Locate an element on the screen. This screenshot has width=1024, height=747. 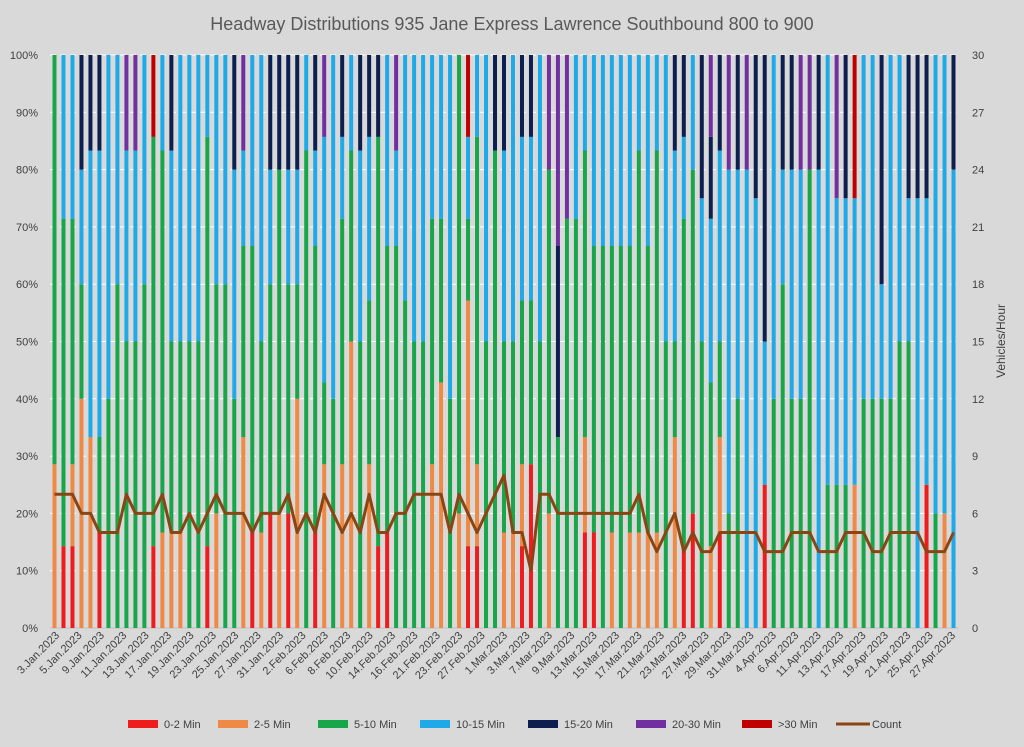
left-tick-label: 40% is located at coordinates (27, 400).